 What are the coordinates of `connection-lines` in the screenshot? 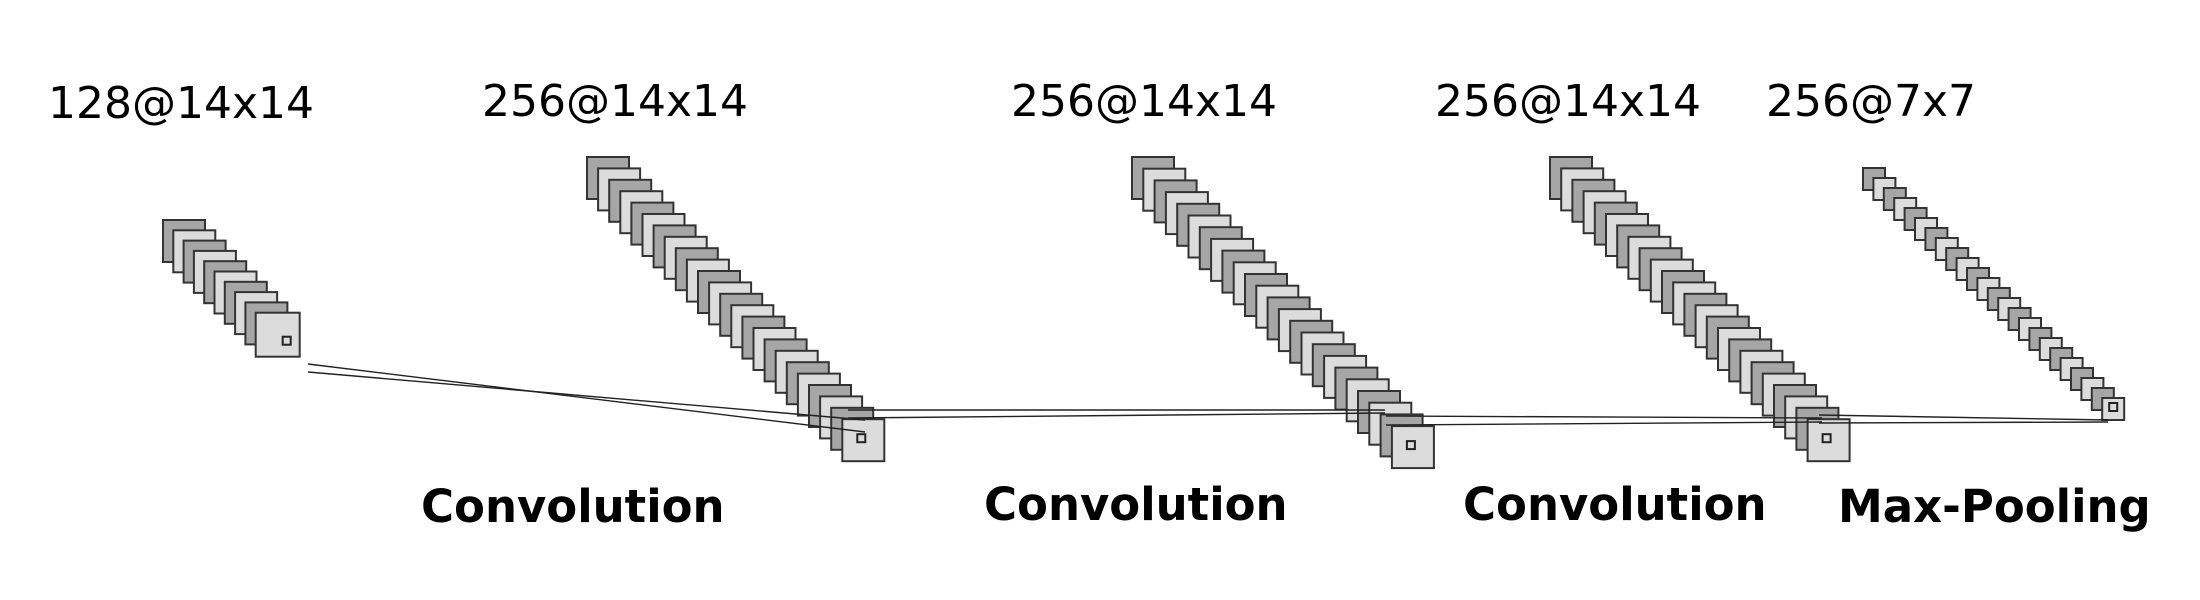 It's located at (1208, 398).